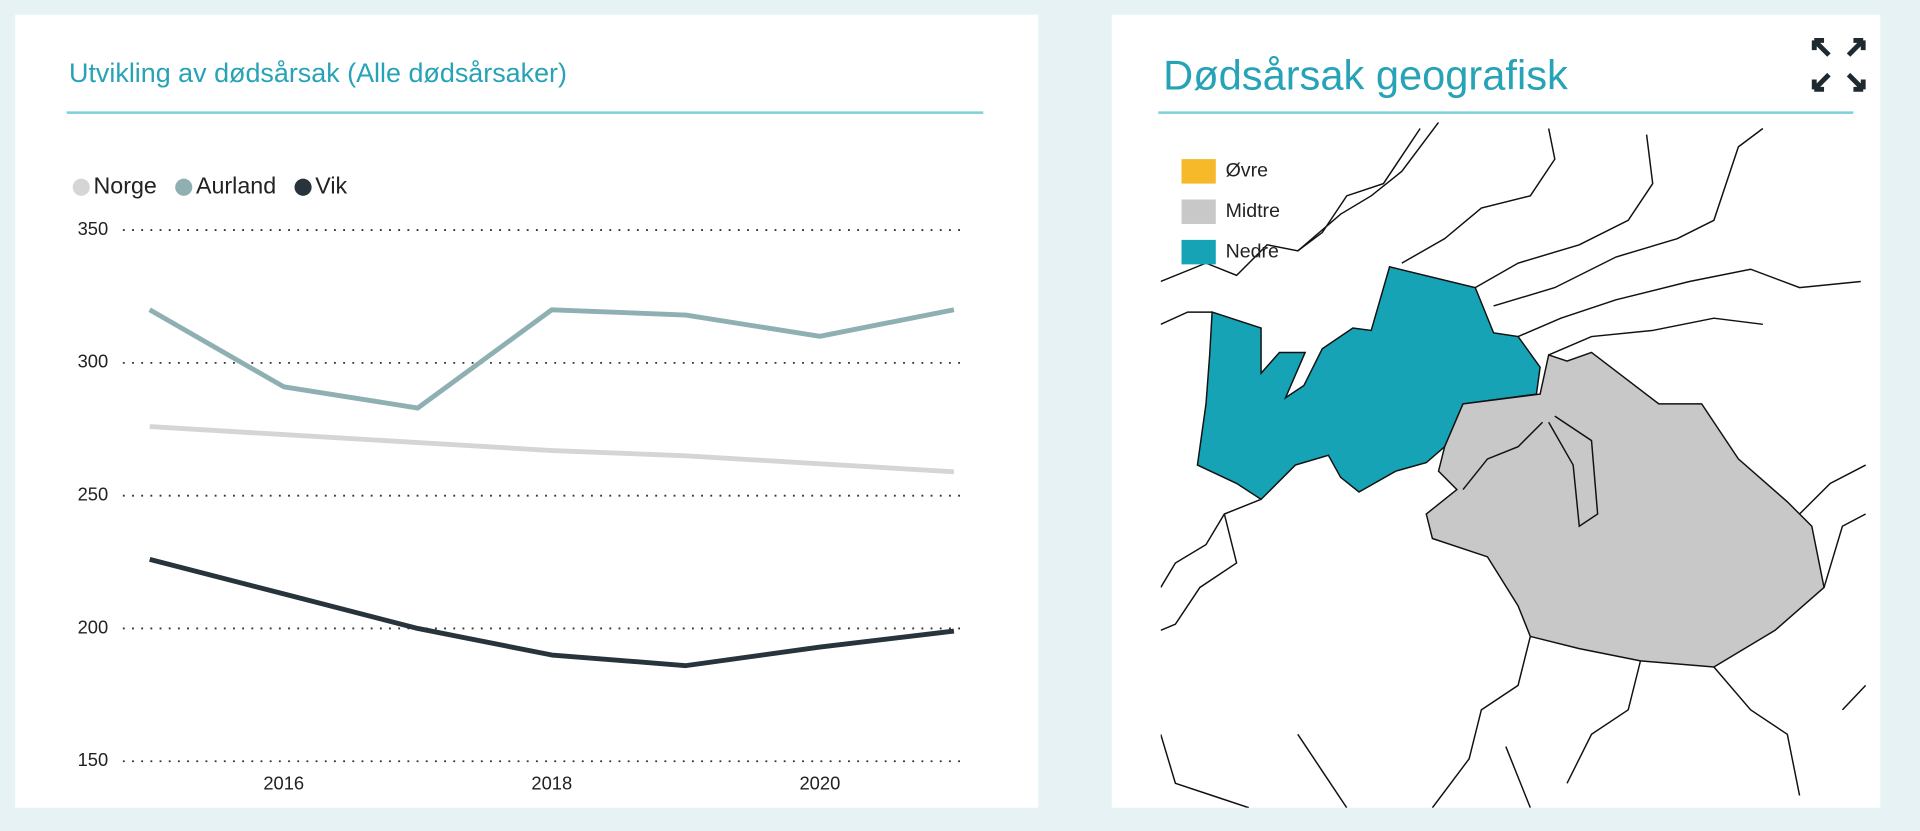 The image size is (1920, 831). Describe the element at coordinates (819, 782) in the screenshot. I see `x-tick-label: 2020` at that location.